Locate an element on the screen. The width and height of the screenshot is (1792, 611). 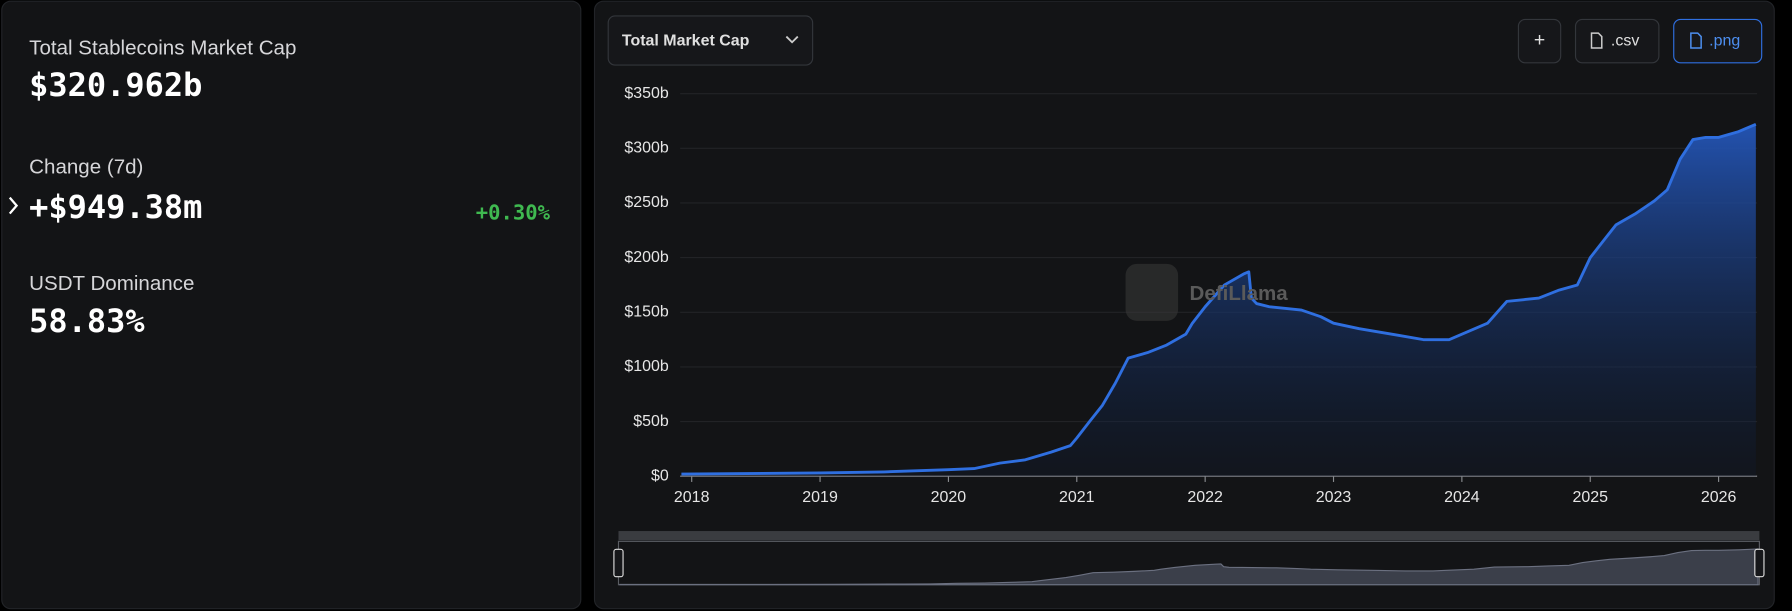
stat-value: +$949.38m is located at coordinates (115, 207).